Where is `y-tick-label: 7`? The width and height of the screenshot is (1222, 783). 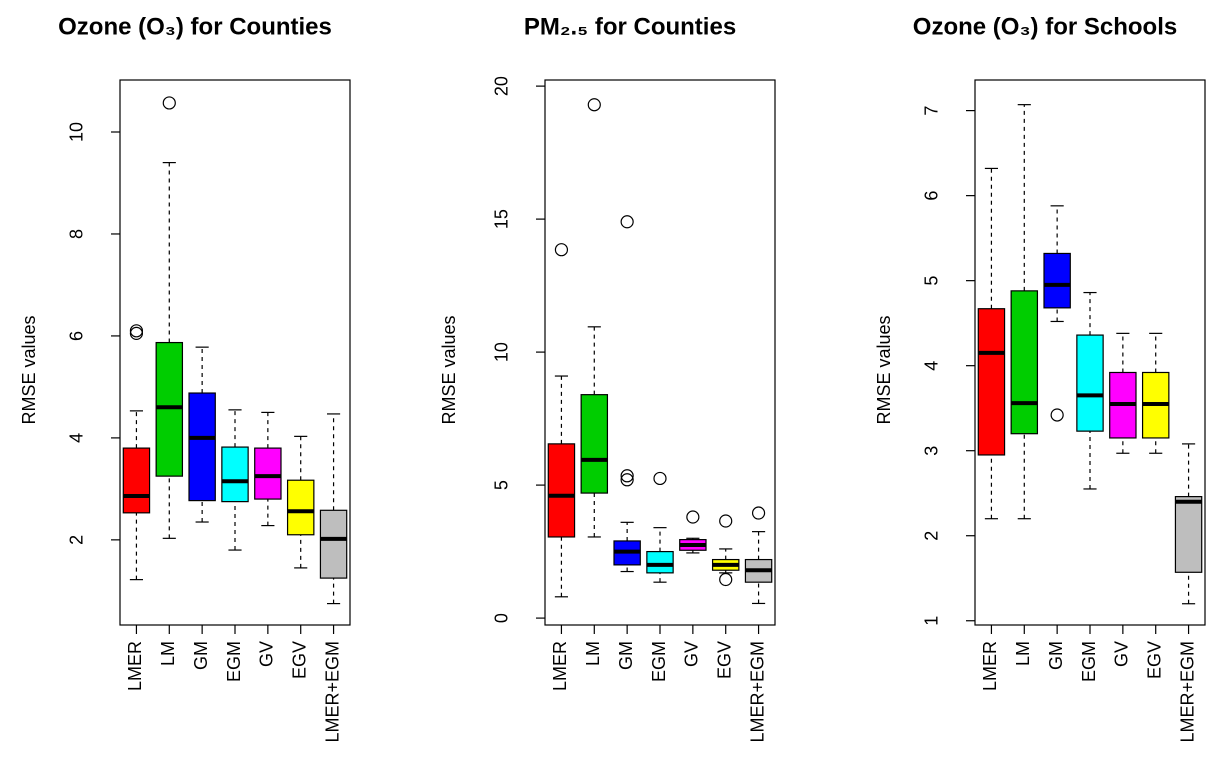 y-tick-label: 7 is located at coordinates (932, 111).